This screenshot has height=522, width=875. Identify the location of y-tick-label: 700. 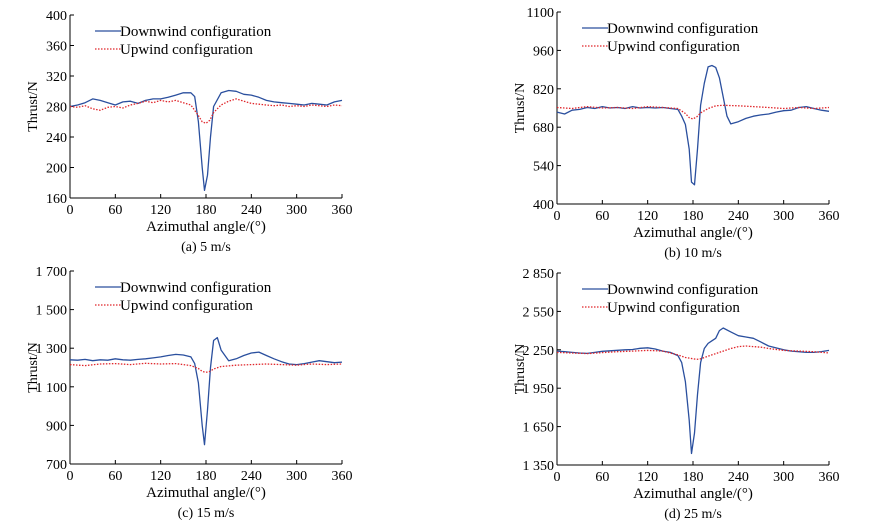
(56, 465).